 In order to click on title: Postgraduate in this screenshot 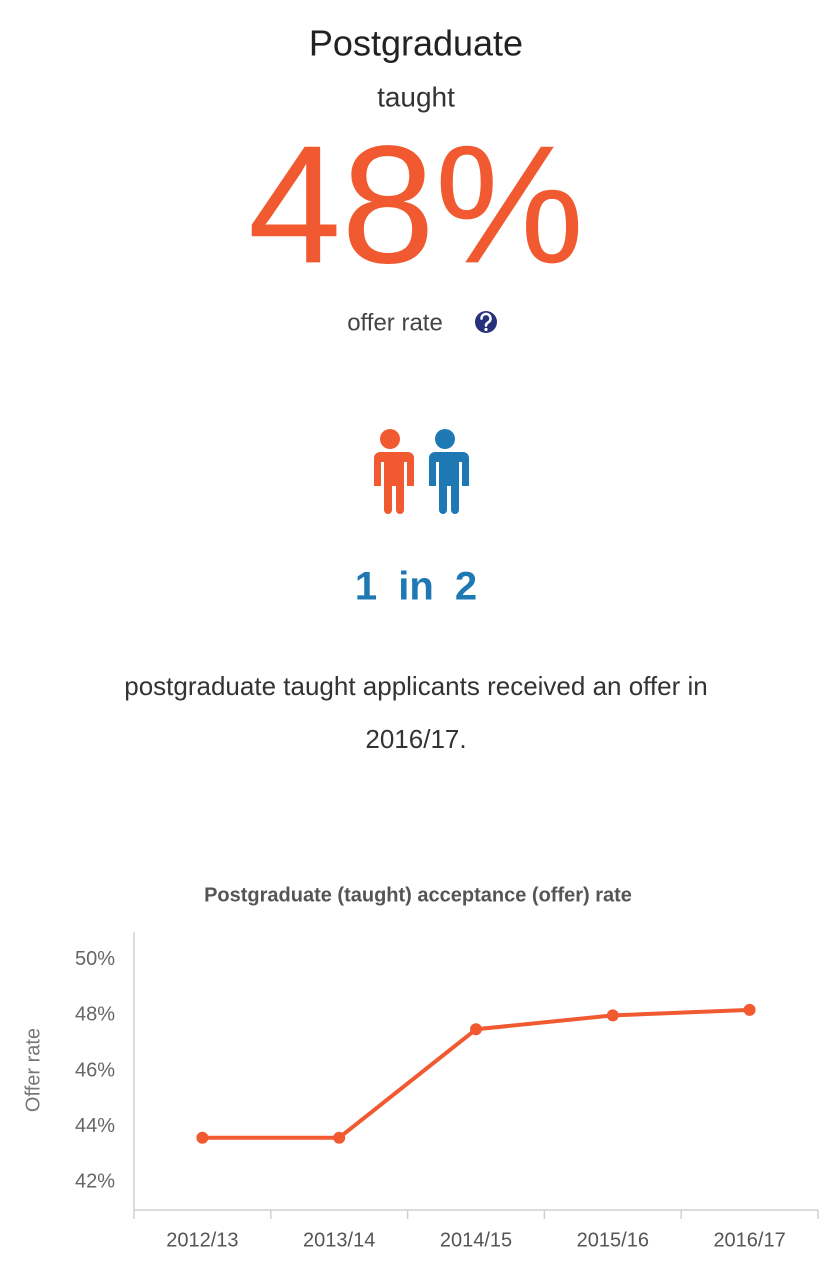, I will do `click(416, 43)`.